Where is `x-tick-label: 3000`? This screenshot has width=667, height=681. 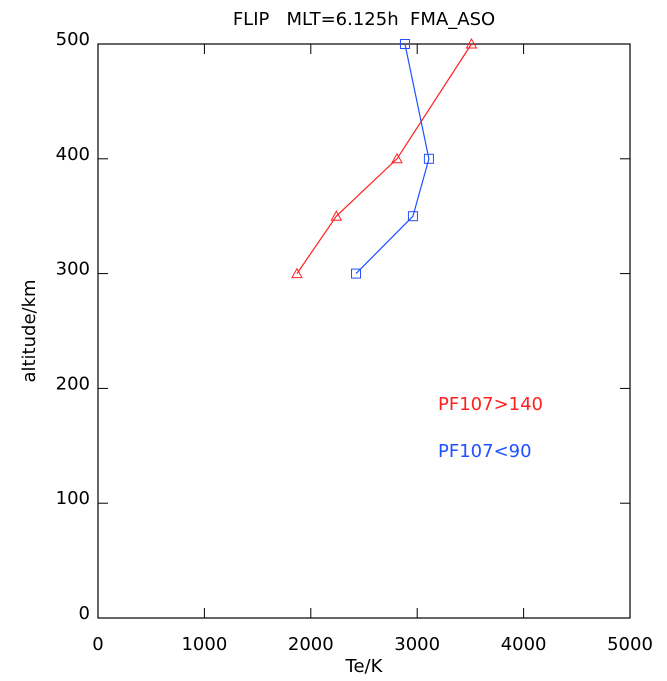
x-tick-label: 3000 is located at coordinates (417, 644).